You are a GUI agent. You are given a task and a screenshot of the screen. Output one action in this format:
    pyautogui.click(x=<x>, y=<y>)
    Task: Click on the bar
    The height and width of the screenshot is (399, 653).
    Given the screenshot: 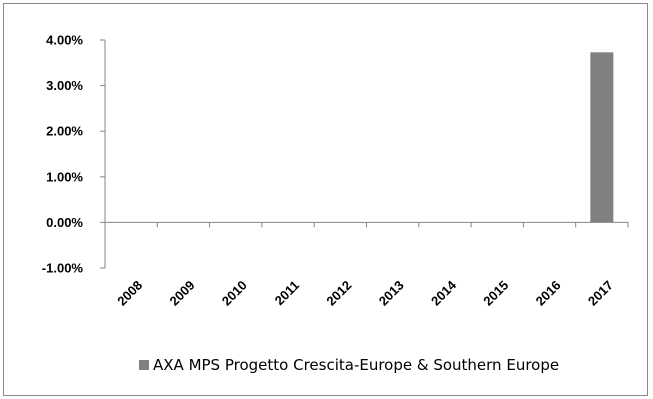 What is the action you would take?
    pyautogui.click(x=602, y=137)
    